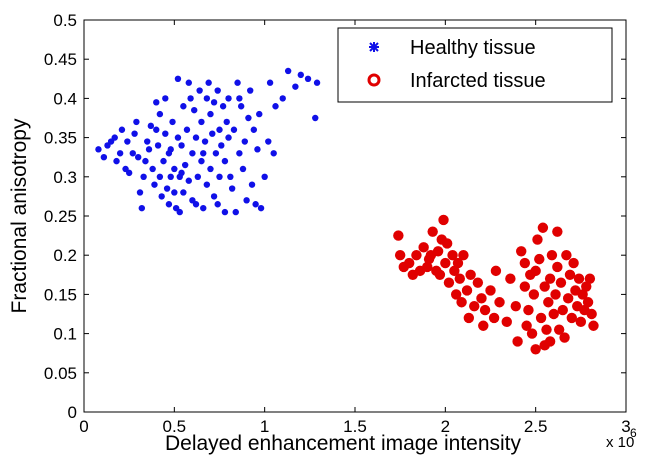 The height and width of the screenshot is (461, 656). I want to click on x-multiplier-base: x 10, so click(620, 442).